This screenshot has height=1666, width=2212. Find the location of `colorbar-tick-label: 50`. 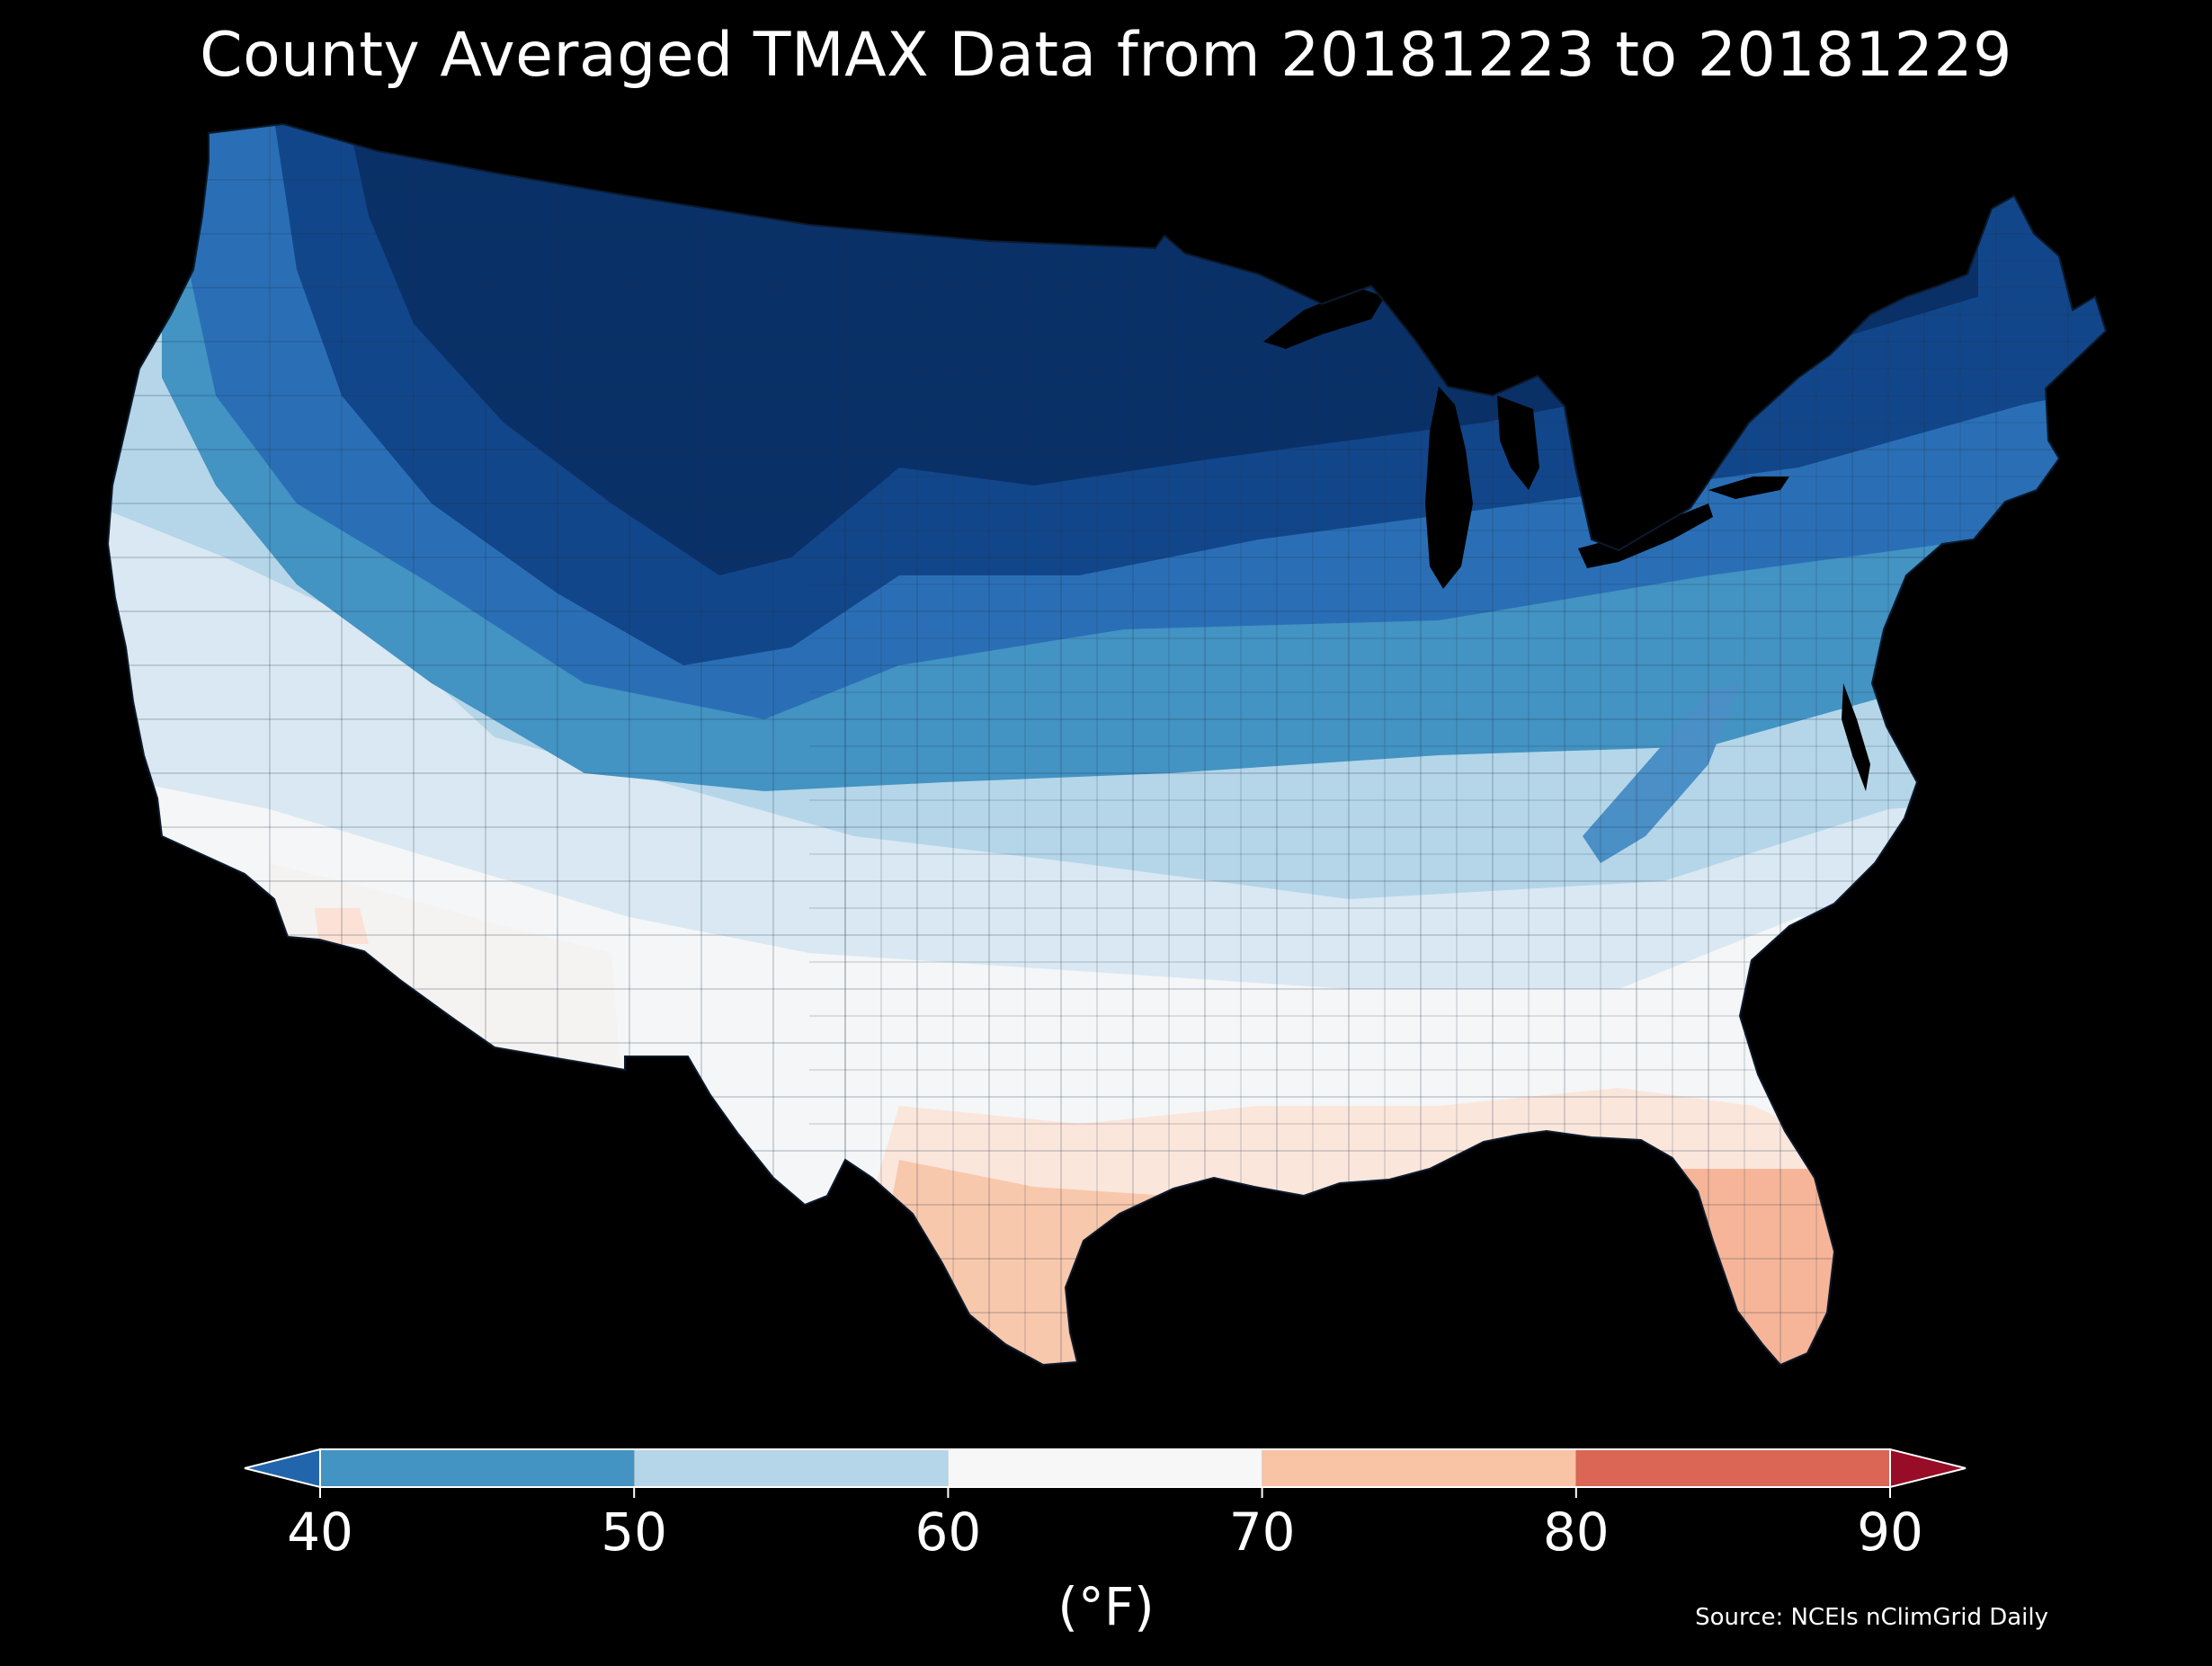

colorbar-tick-label: 50 is located at coordinates (634, 1532).